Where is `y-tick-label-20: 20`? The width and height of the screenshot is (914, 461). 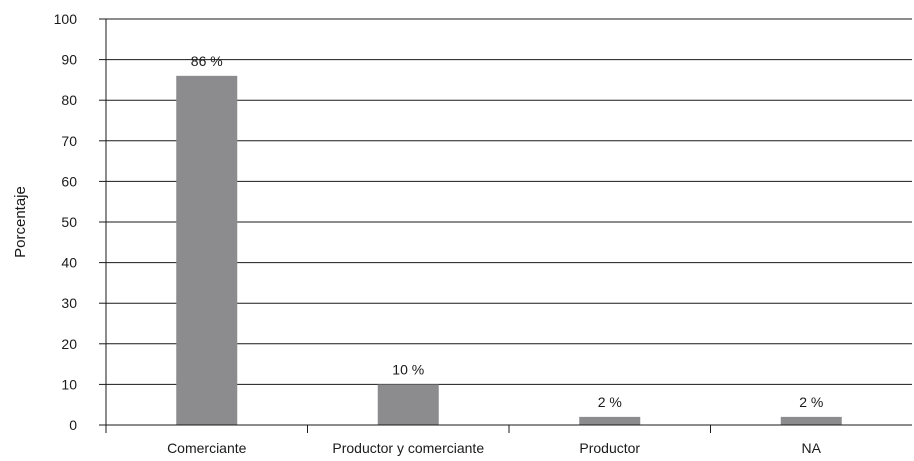
y-tick-label-20: 20 is located at coordinates (69, 344).